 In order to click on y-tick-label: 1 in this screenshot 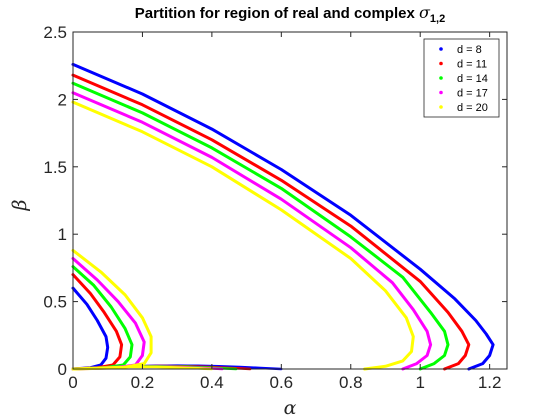, I will do `click(62, 234)`.